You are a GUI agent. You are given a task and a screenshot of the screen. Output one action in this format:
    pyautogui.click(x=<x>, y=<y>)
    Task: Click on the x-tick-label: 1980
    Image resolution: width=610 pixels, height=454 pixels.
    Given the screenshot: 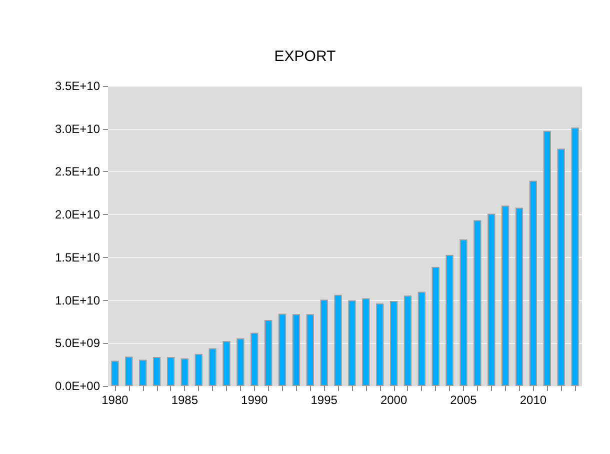 What is the action you would take?
    pyautogui.click(x=115, y=400)
    